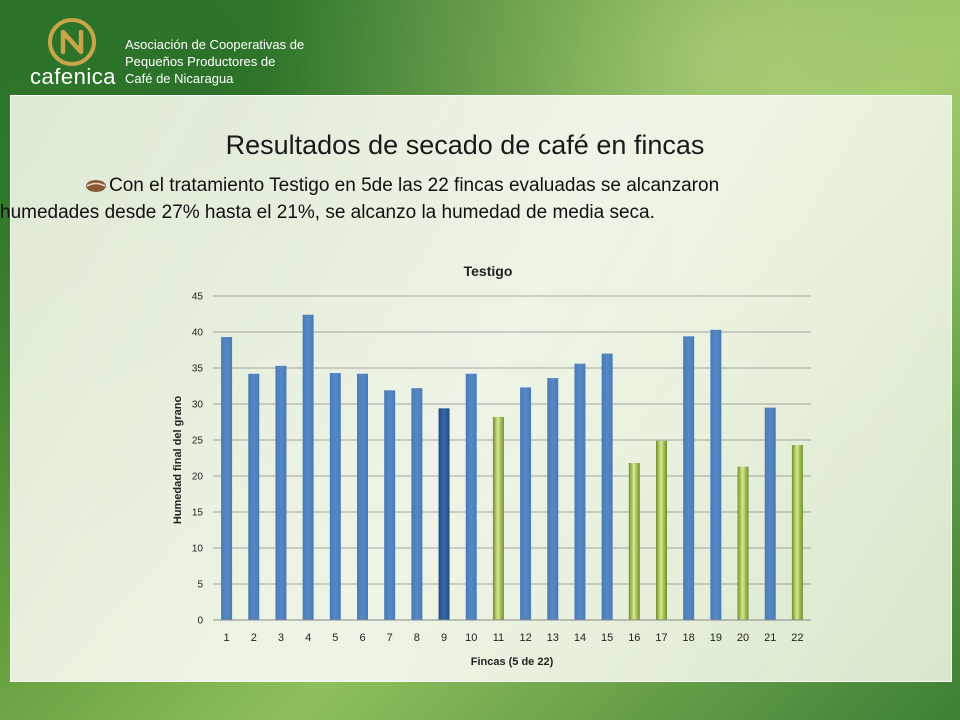 The image size is (960, 720). What do you see at coordinates (179, 78) in the screenshot?
I see `org-name-line: Café de Nicaragua` at bounding box center [179, 78].